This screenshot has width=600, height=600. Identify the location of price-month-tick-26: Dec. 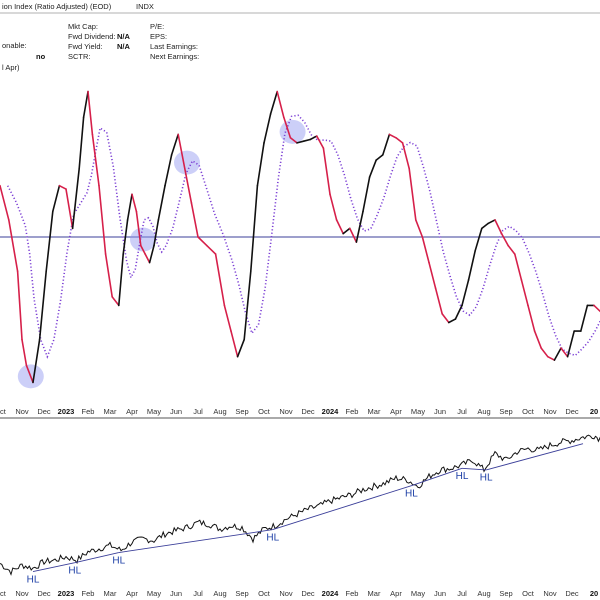
(572, 593).